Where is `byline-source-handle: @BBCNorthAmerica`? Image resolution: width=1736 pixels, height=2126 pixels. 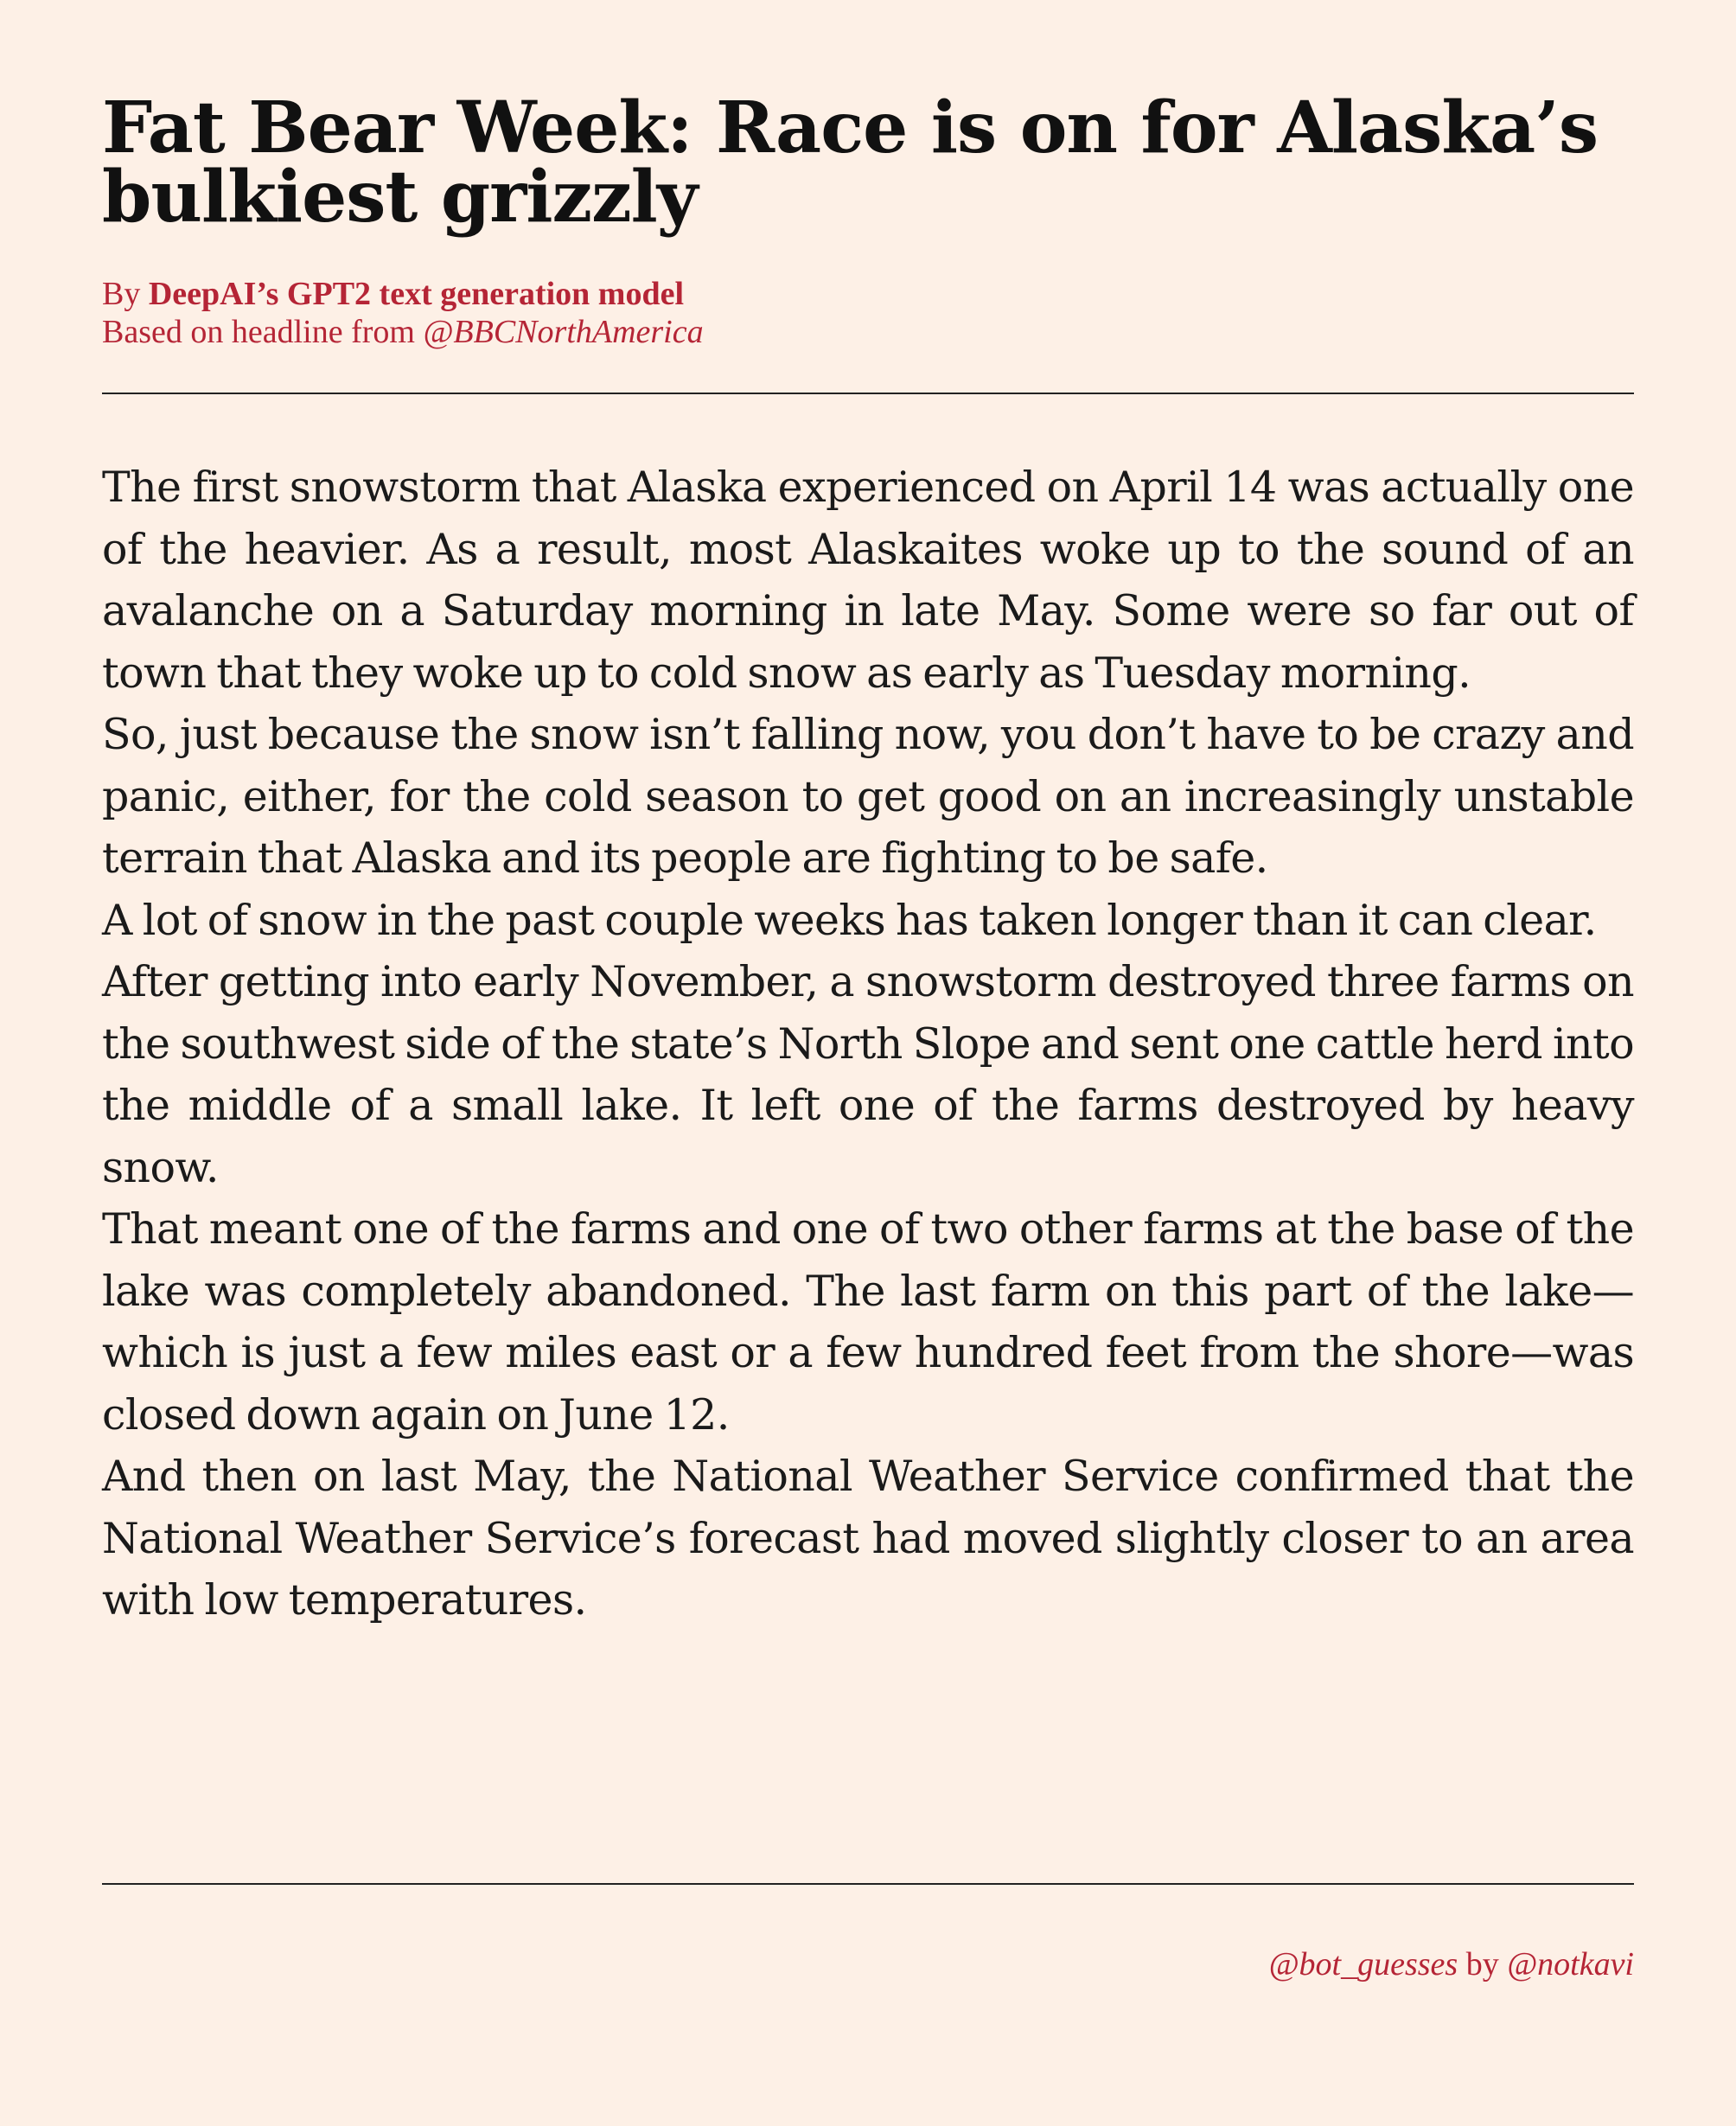
byline-source-handle: @BBCNorthAmerica is located at coordinates (563, 332).